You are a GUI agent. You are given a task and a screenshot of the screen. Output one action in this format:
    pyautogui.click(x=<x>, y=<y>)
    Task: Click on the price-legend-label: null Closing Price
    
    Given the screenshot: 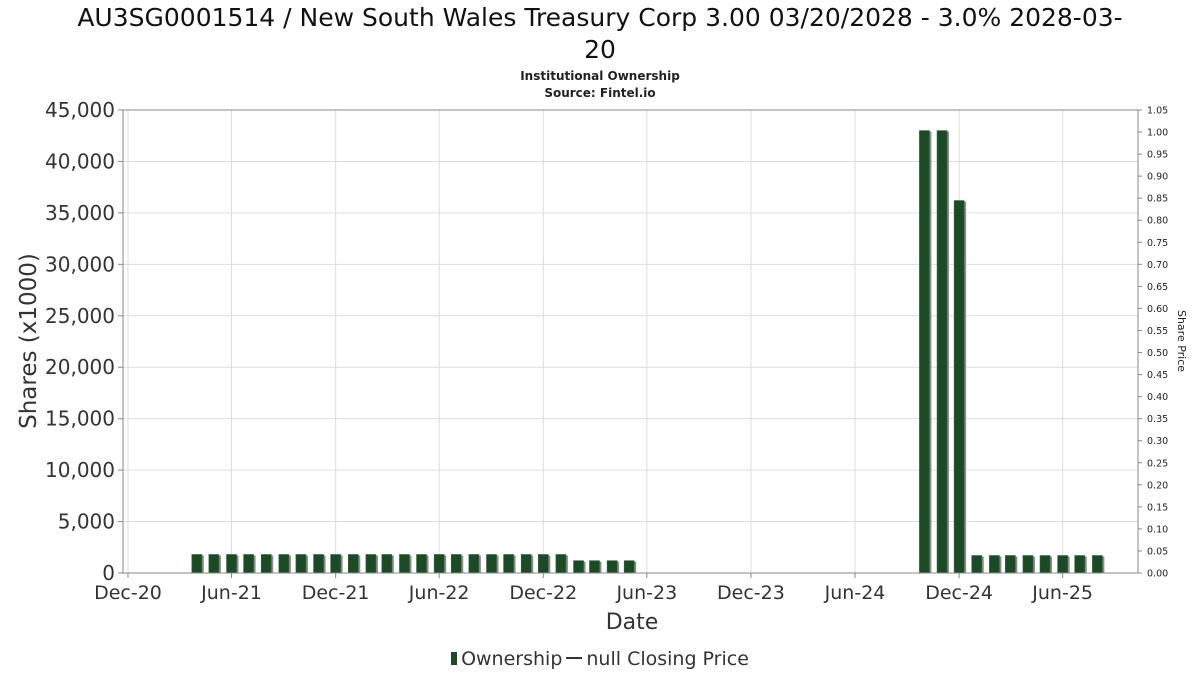 What is the action you would take?
    pyautogui.click(x=667, y=659)
    